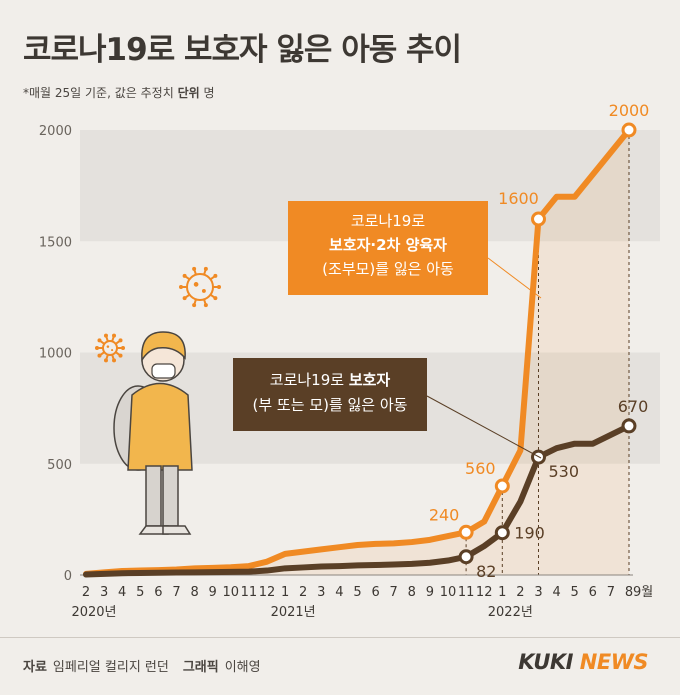 The width and height of the screenshot is (680, 695). What do you see at coordinates (480, 468) in the screenshot?
I see `orange-data-label: 560` at bounding box center [480, 468].